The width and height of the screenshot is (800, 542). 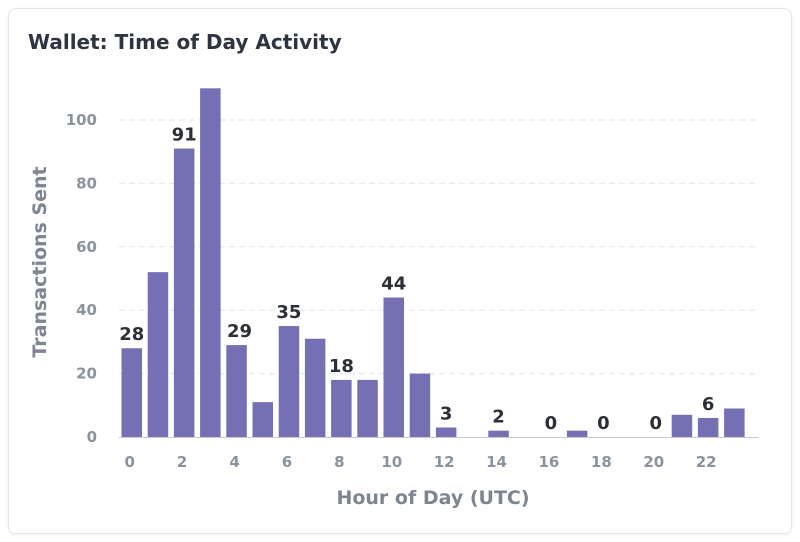 I want to click on y-tick-label: 40, so click(x=86, y=310).